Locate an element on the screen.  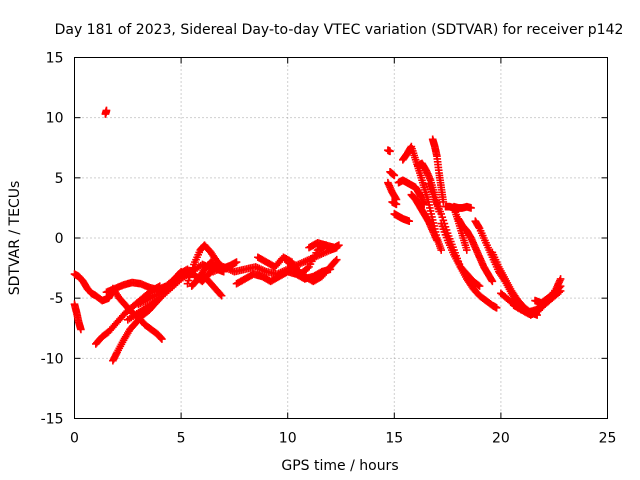
series-arc-o is located at coordinates (312, 270).